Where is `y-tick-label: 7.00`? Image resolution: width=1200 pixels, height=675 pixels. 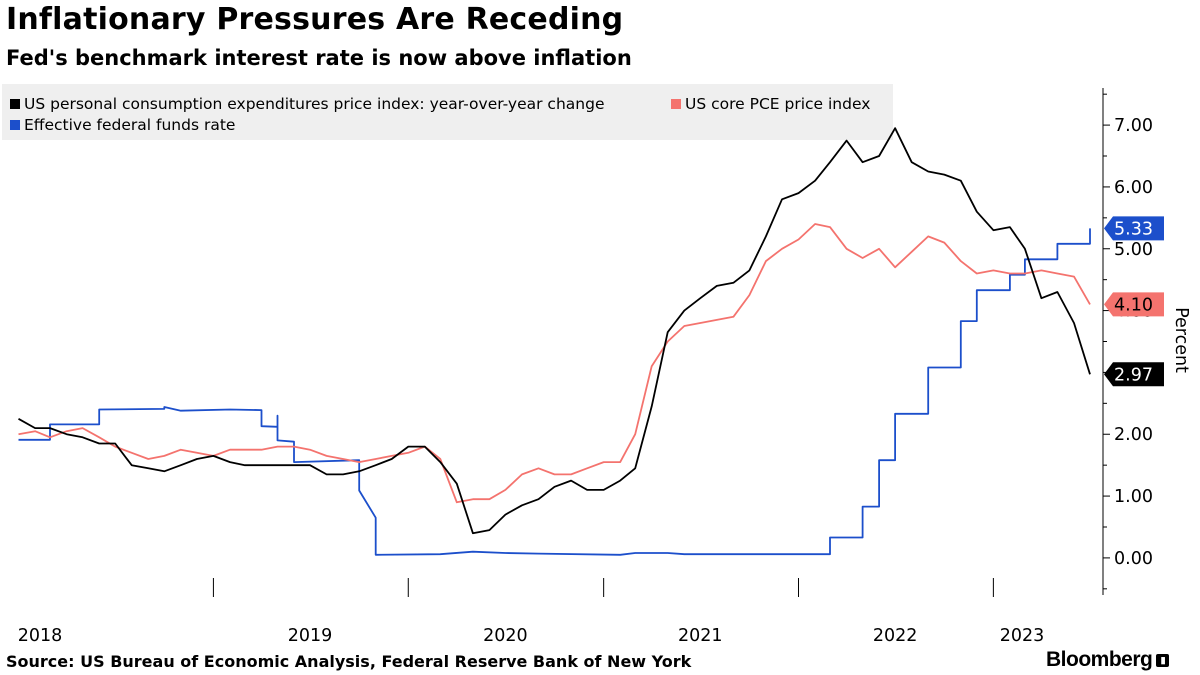 y-tick-label: 7.00 is located at coordinates (1133, 126).